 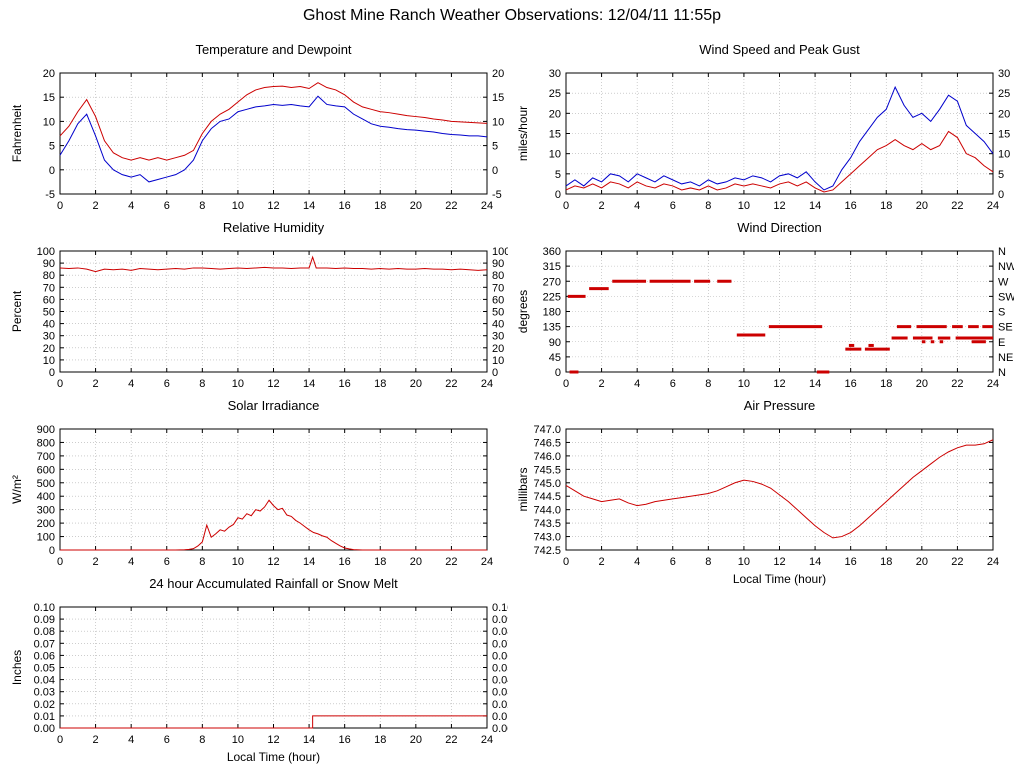 I want to click on svg-text: 90, so click(x=498, y=264).